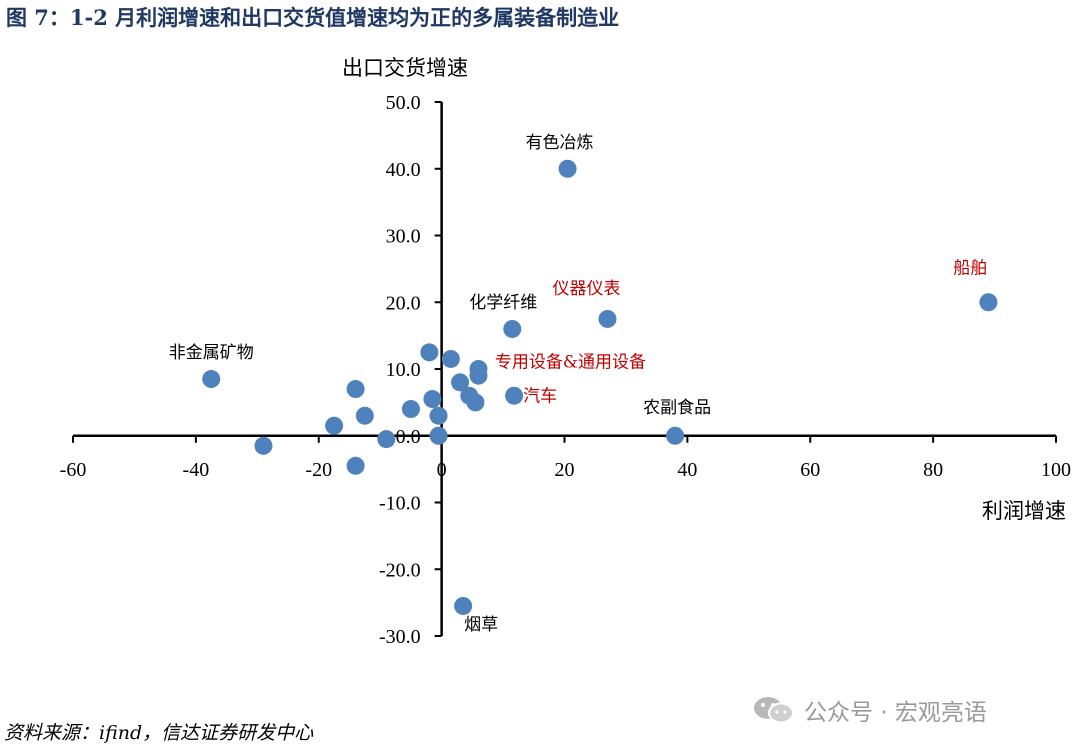  What do you see at coordinates (159, 733) in the screenshot?
I see `source-note: 资料来源：ifind，信达证券研发中心` at bounding box center [159, 733].